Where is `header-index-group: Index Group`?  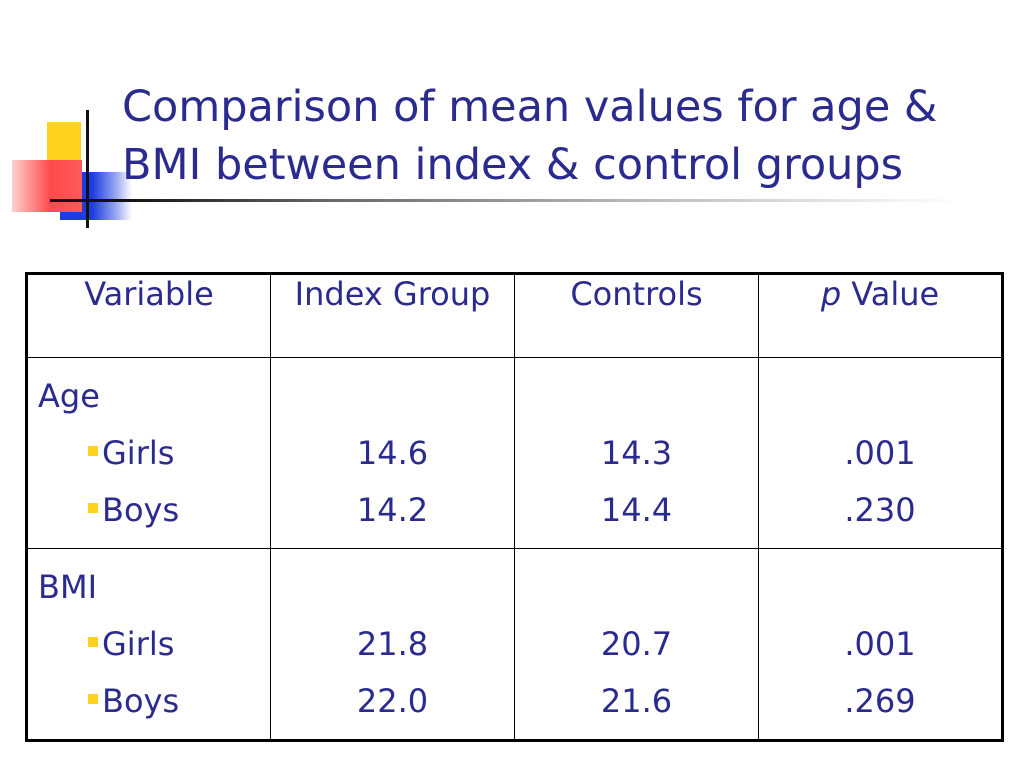 header-index-group: Index Group is located at coordinates (392, 315).